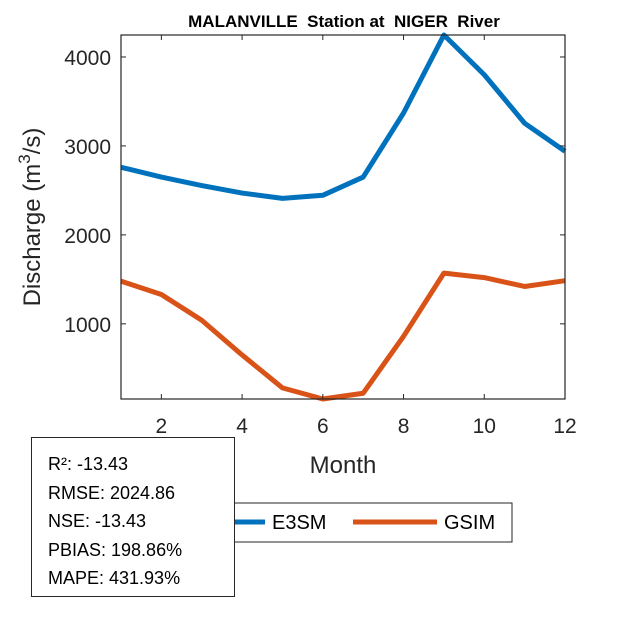 Image resolution: width=625 pixels, height=625 pixels. What do you see at coordinates (343, 465) in the screenshot?
I see `x-axis-label: Month` at bounding box center [343, 465].